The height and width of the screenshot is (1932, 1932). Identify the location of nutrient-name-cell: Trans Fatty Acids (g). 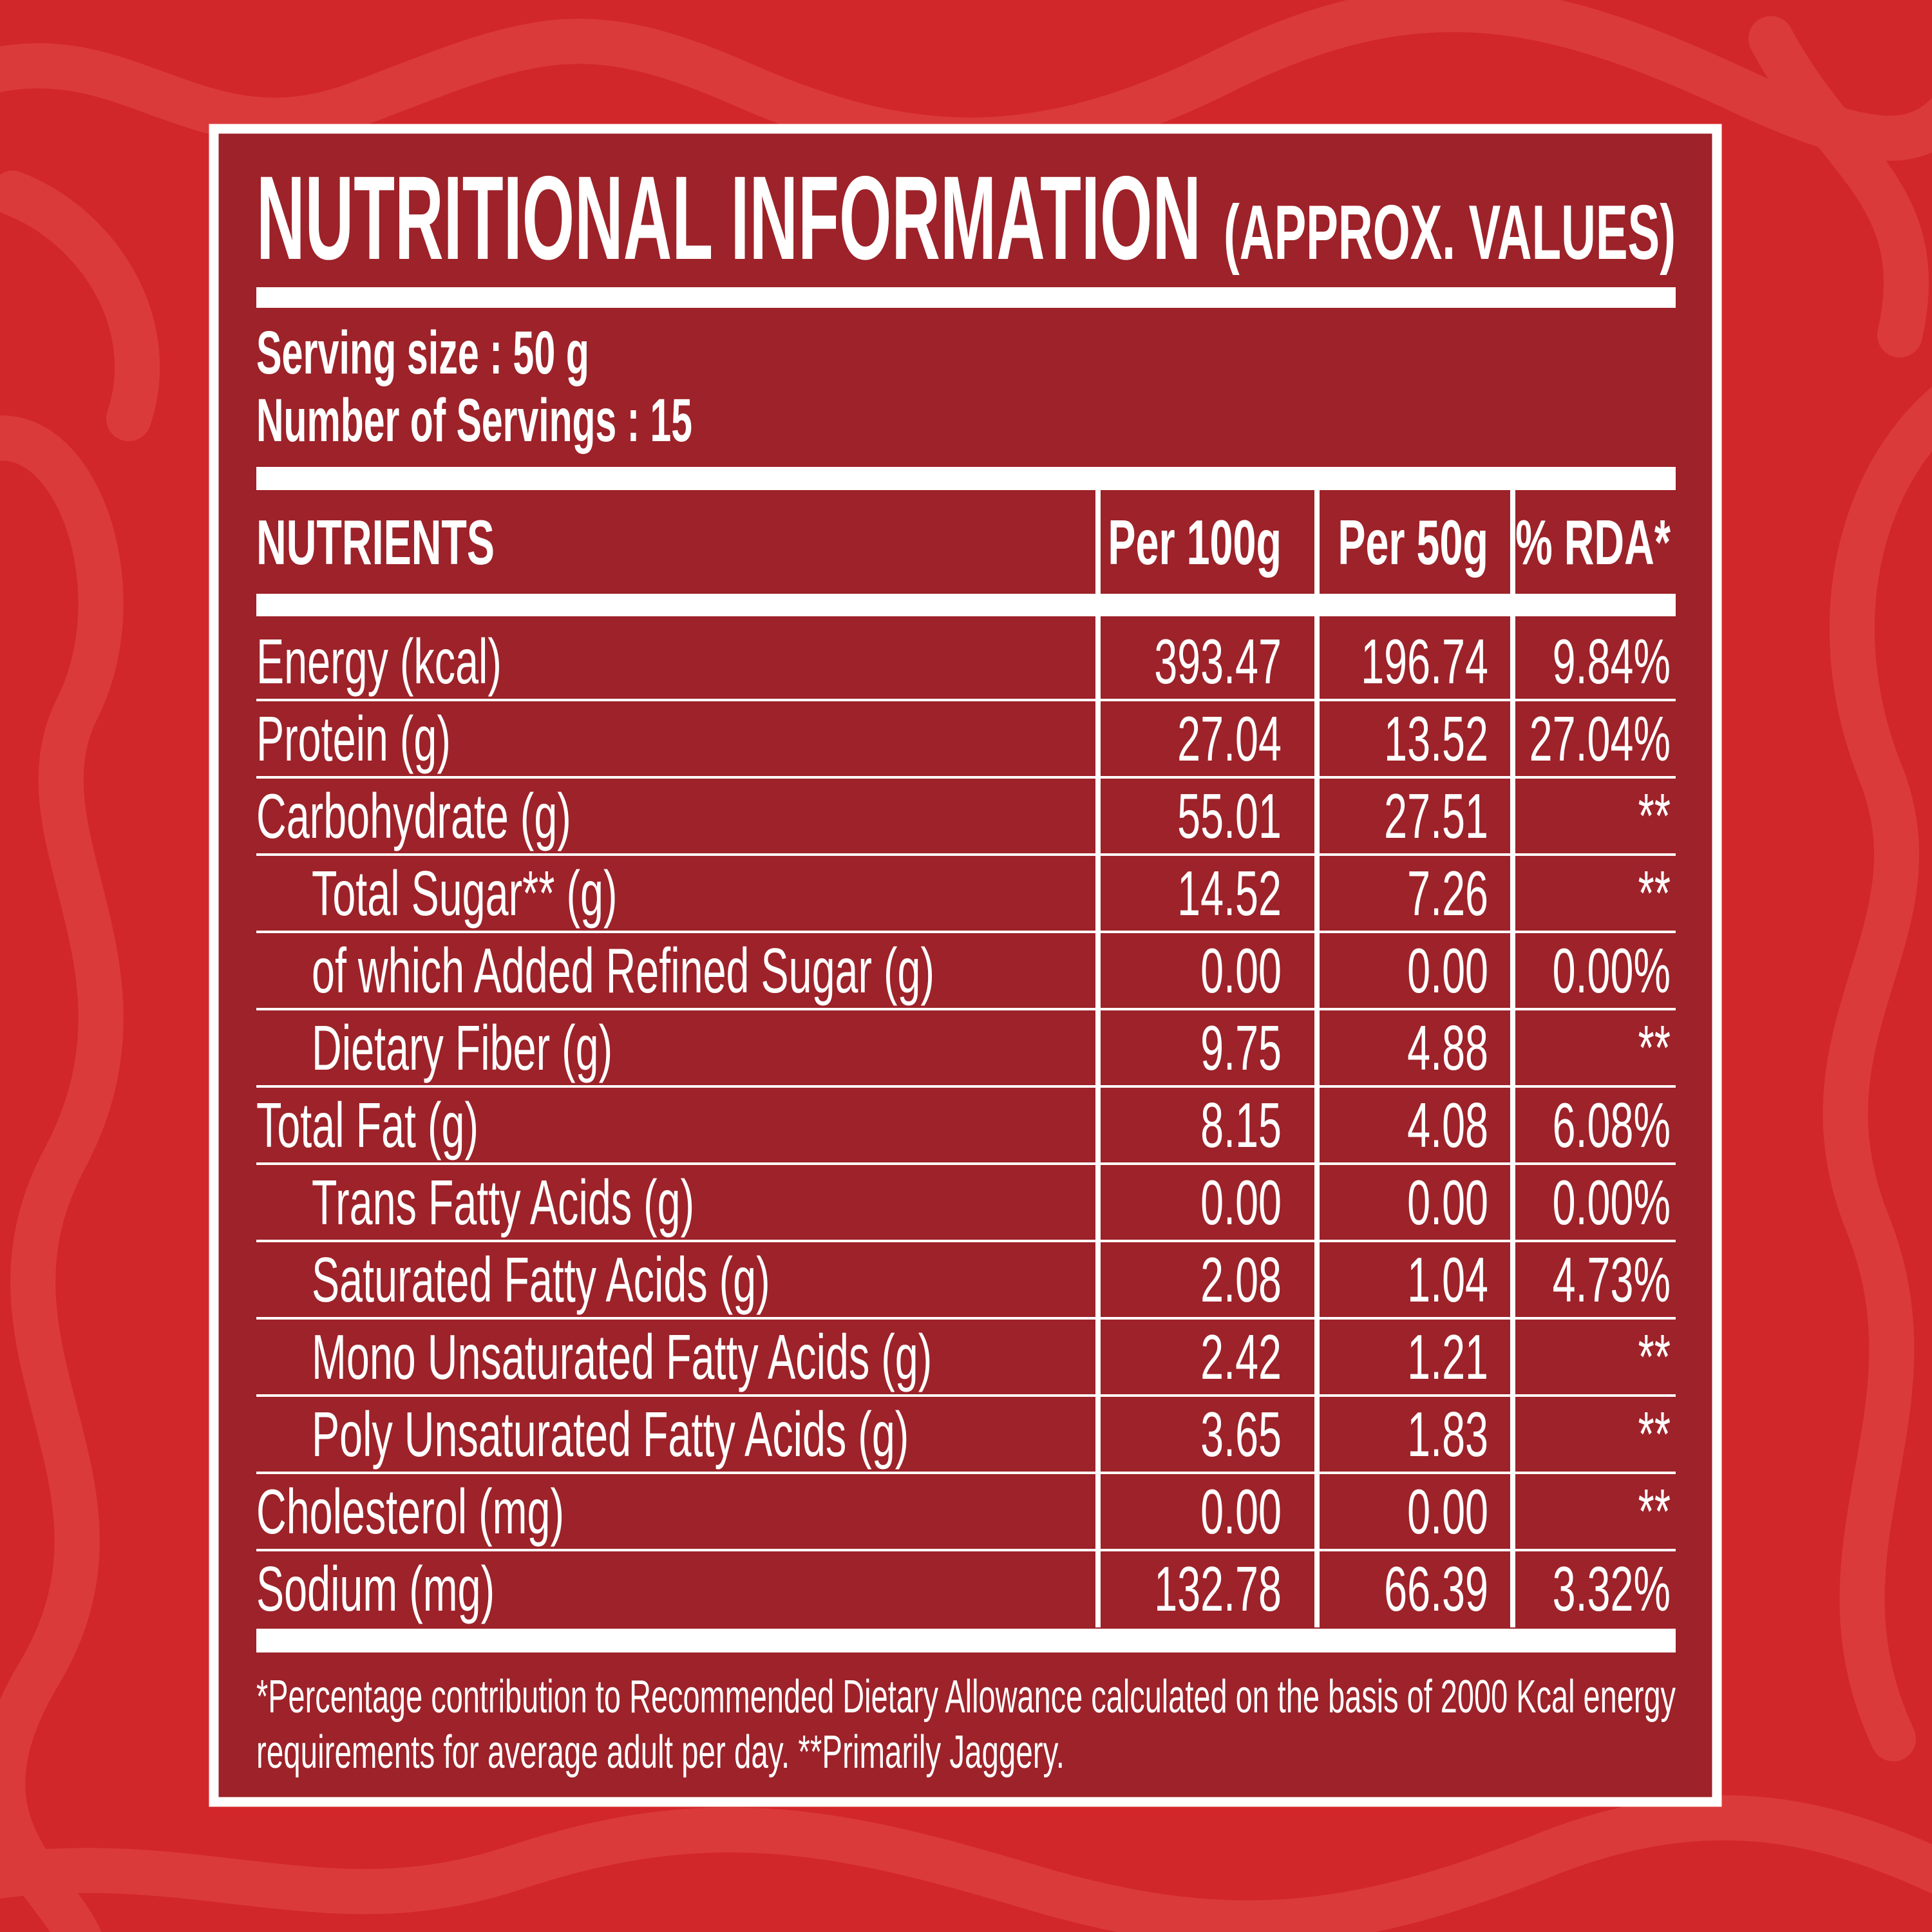
(503, 1202).